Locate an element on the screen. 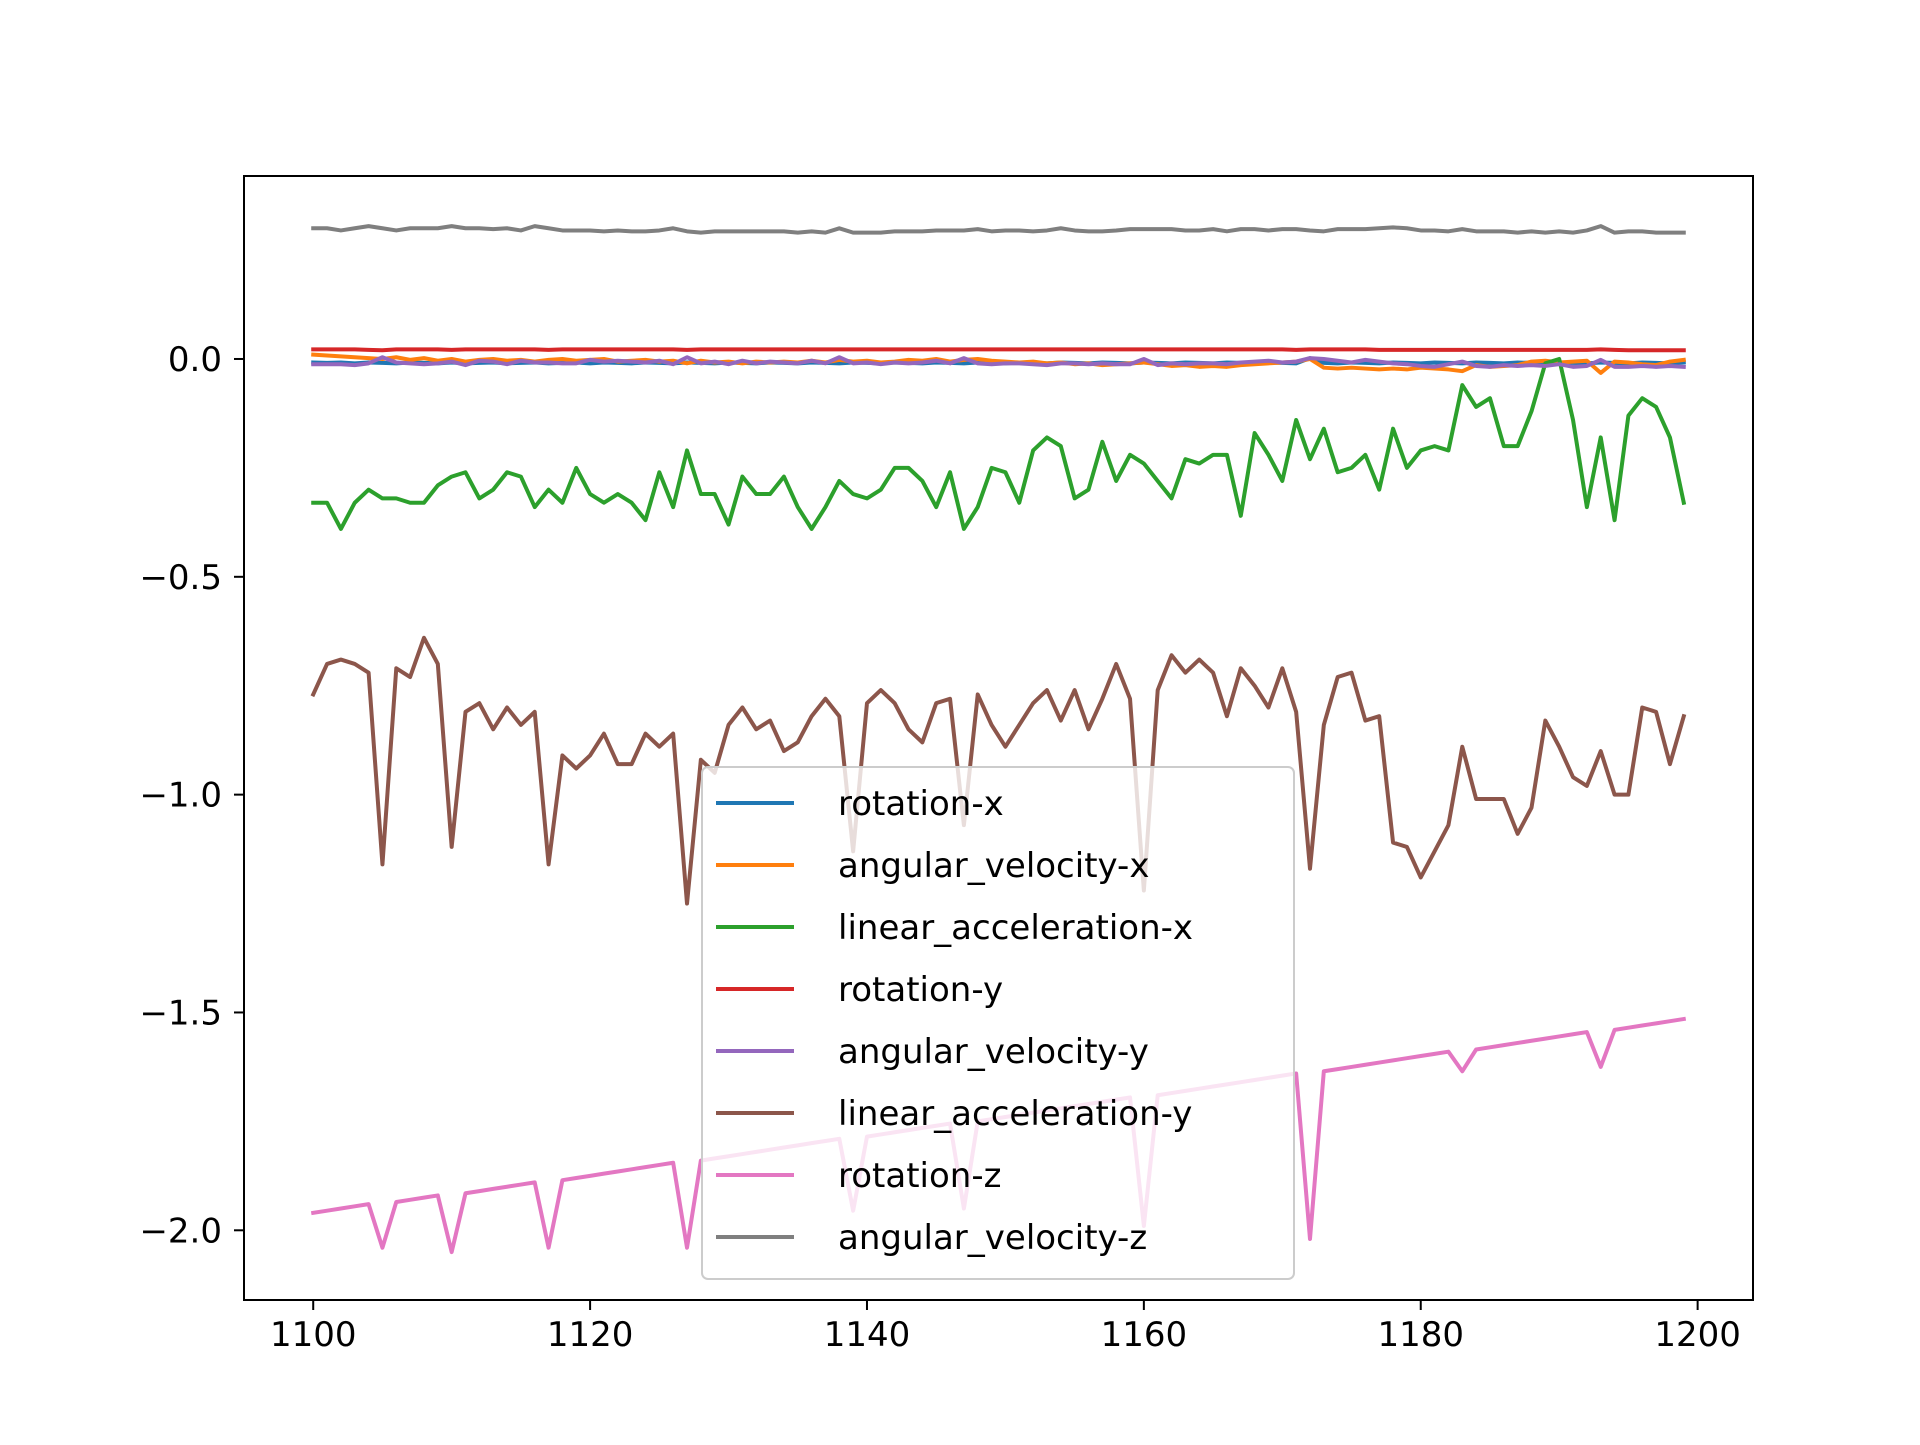 The width and height of the screenshot is (1920, 1445). y-tick-label: 0.0 is located at coordinates (195, 360).